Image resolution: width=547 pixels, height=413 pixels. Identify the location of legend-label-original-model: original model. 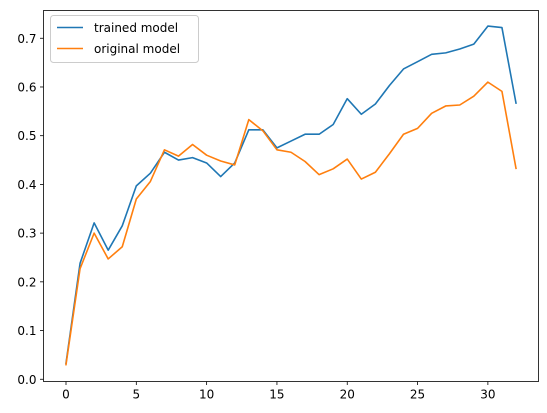
(137, 49).